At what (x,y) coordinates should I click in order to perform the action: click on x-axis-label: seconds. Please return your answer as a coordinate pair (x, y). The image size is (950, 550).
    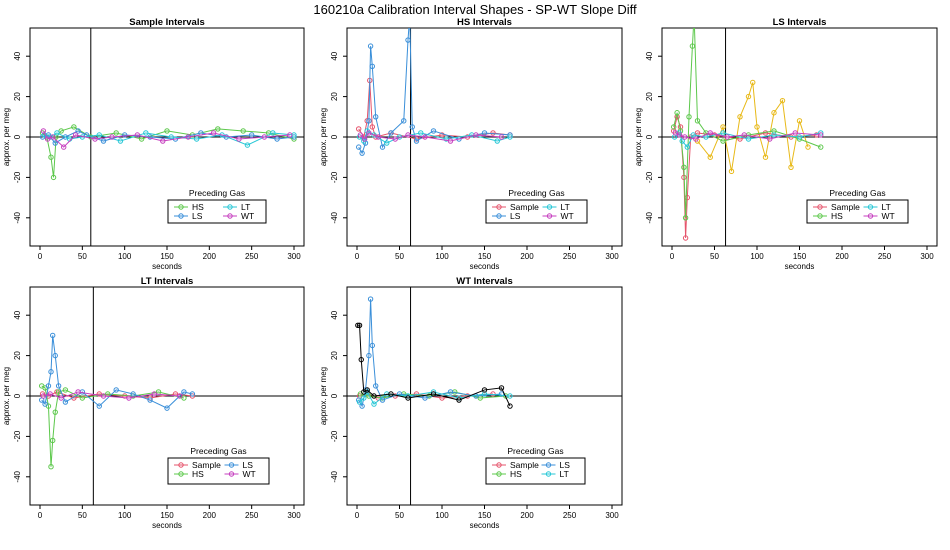
    Looking at the image, I should click on (485, 266).